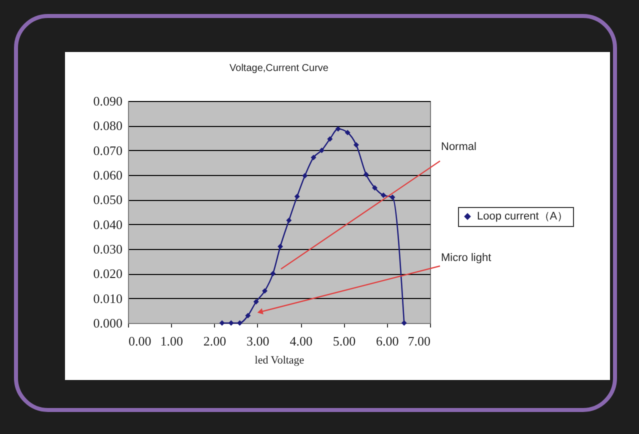  I want to click on y-tick-label: 0.020, so click(107, 274).